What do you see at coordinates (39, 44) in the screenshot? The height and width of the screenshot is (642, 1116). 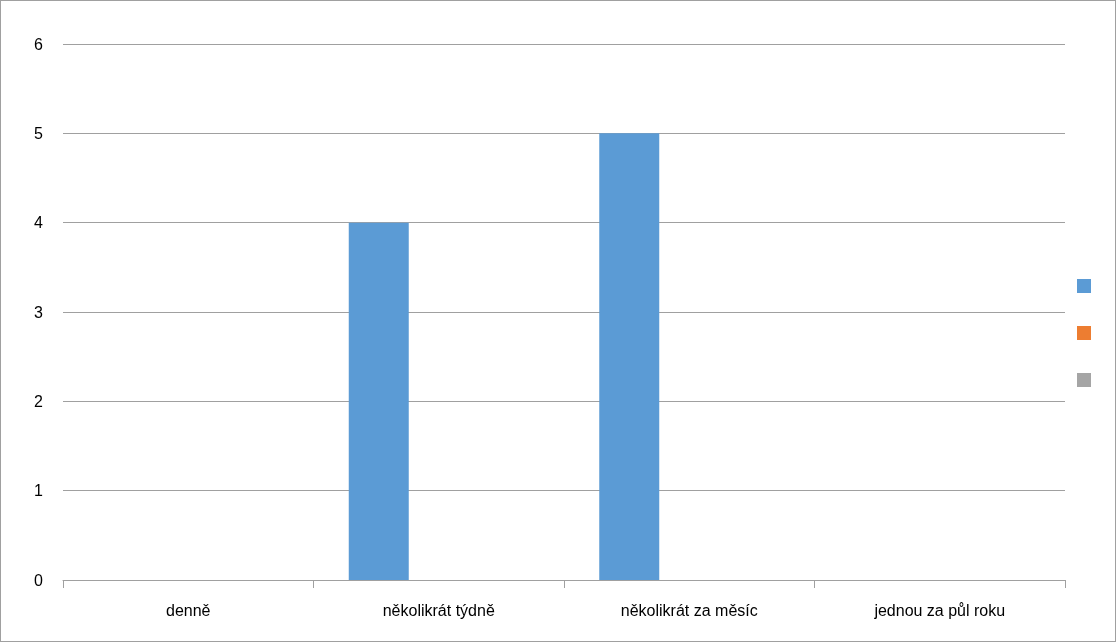 I see `y-tick-label: 6` at bounding box center [39, 44].